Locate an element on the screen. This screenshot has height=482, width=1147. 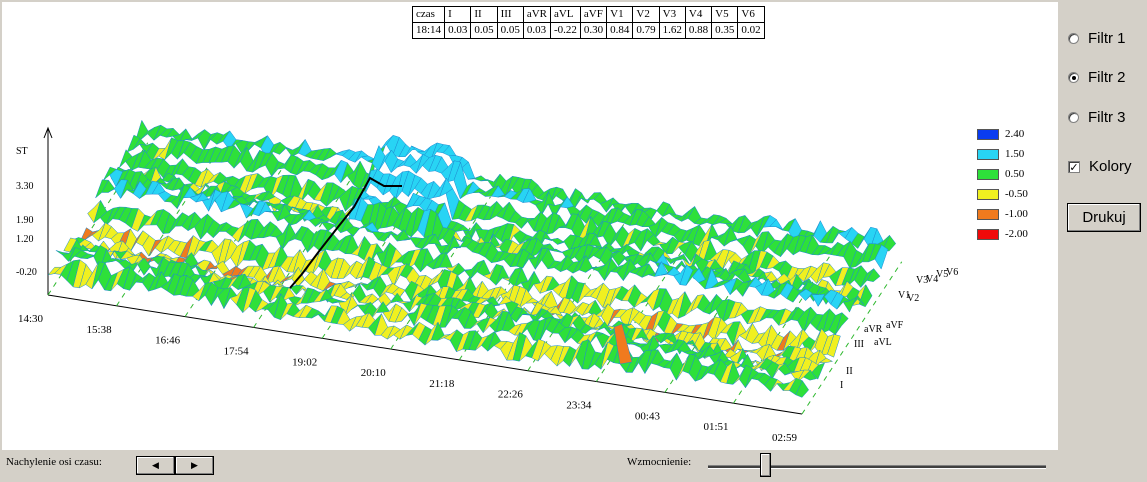
table-header-cell: V5 is located at coordinates (725, 14).